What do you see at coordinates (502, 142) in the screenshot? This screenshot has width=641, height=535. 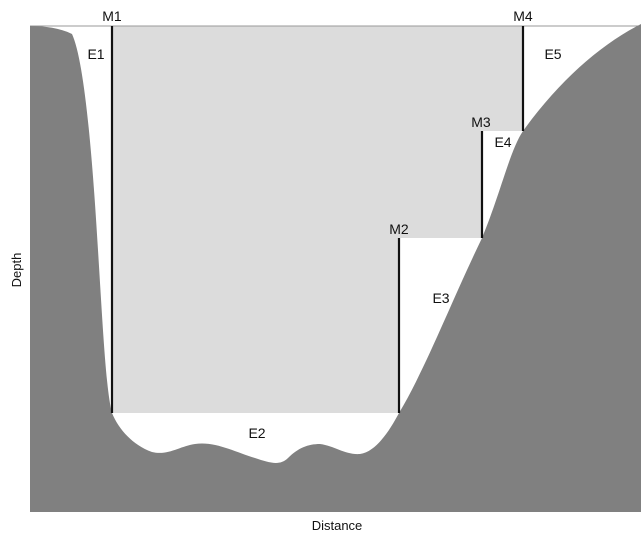 I see `region-label-e4: E4` at bounding box center [502, 142].